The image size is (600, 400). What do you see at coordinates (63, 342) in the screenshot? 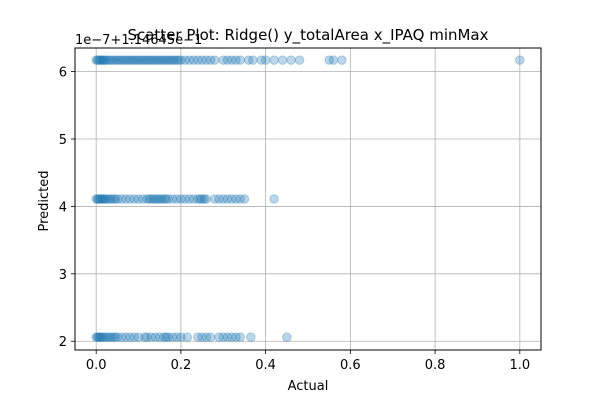
I see `y-tick-label: 2` at bounding box center [63, 342].